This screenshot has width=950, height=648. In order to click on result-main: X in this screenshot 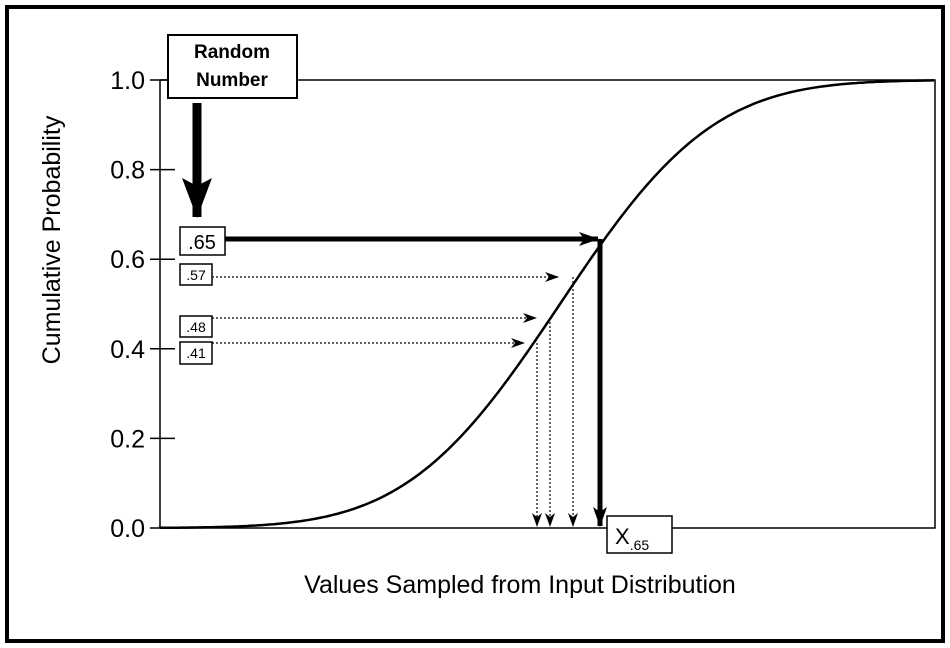, I will do `click(622, 536)`.